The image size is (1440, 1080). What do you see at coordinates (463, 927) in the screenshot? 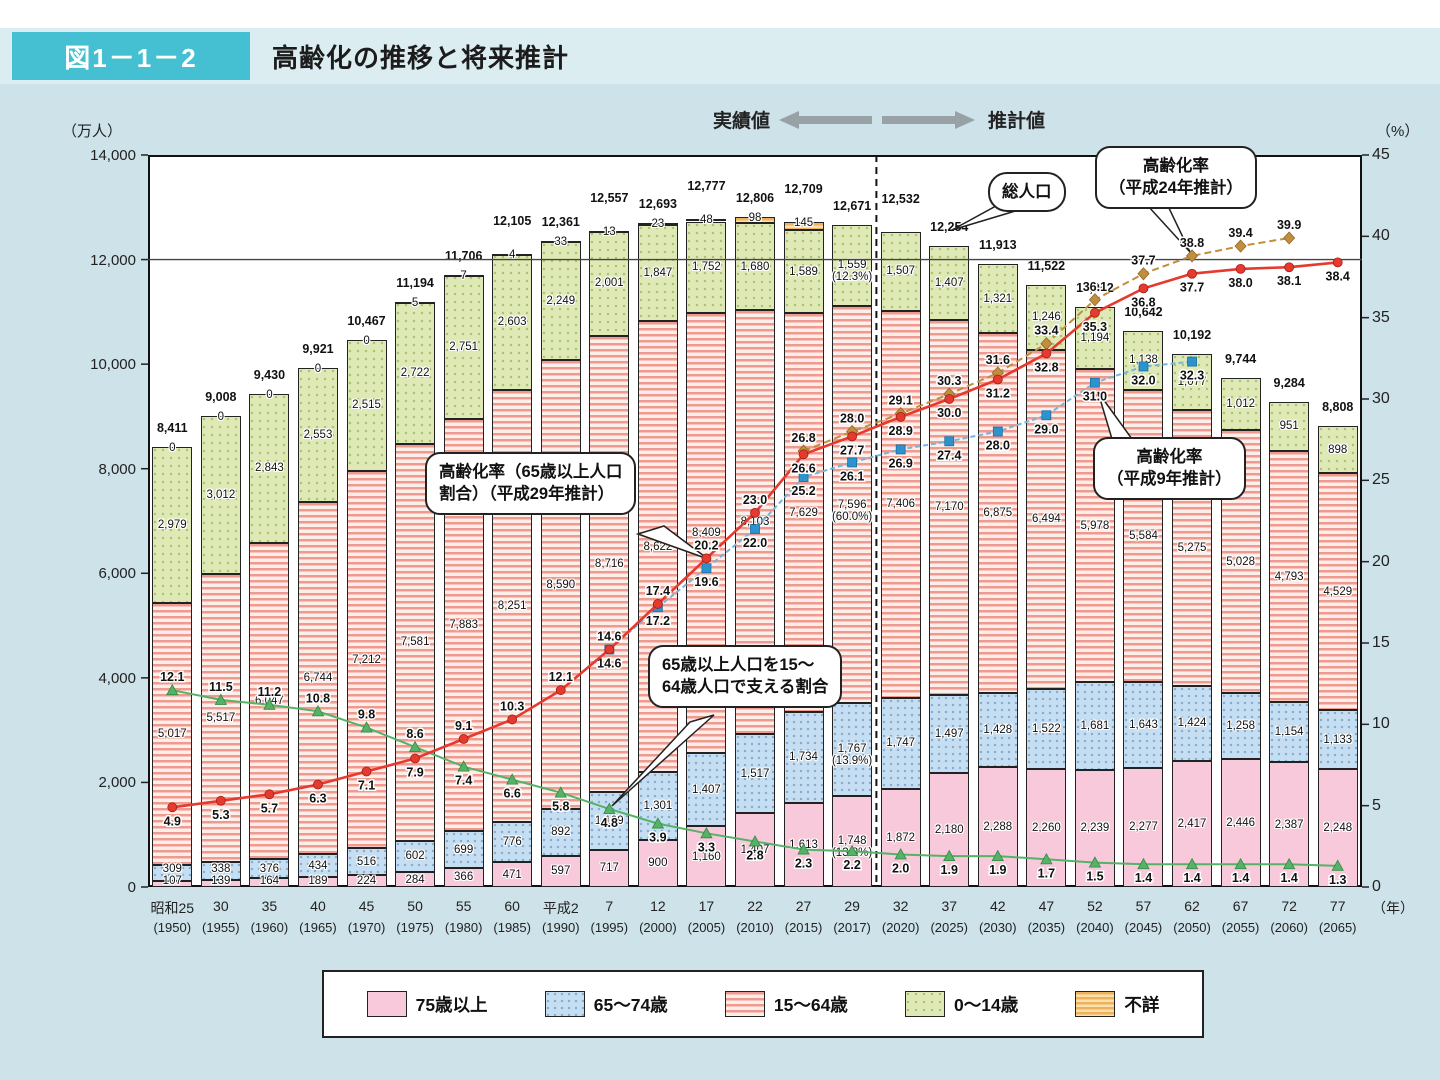
I see `x-tick-year: (1980)` at bounding box center [463, 927].